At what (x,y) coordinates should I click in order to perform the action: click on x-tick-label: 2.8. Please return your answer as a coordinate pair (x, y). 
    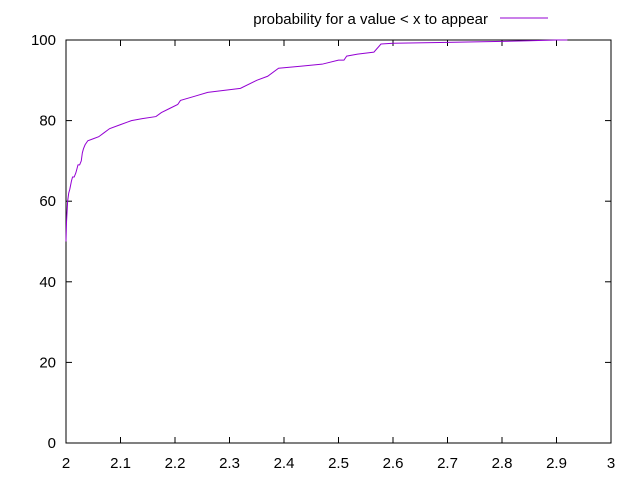
    Looking at the image, I should click on (502, 463).